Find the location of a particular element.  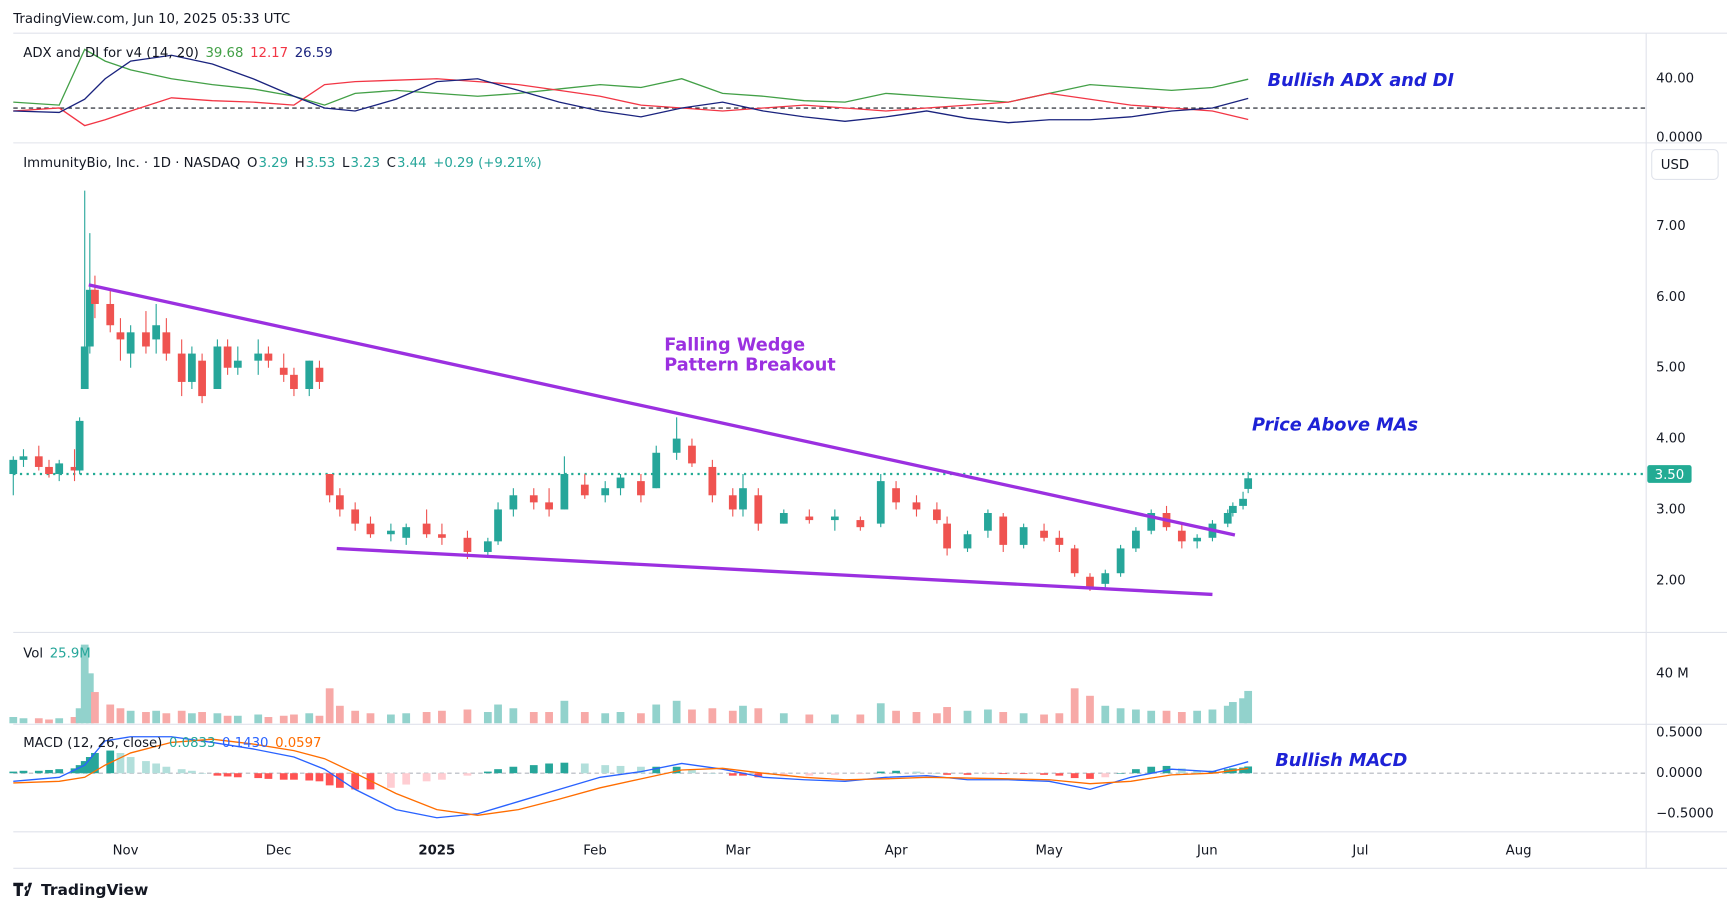

legend-value: 3.23 is located at coordinates (365, 163).